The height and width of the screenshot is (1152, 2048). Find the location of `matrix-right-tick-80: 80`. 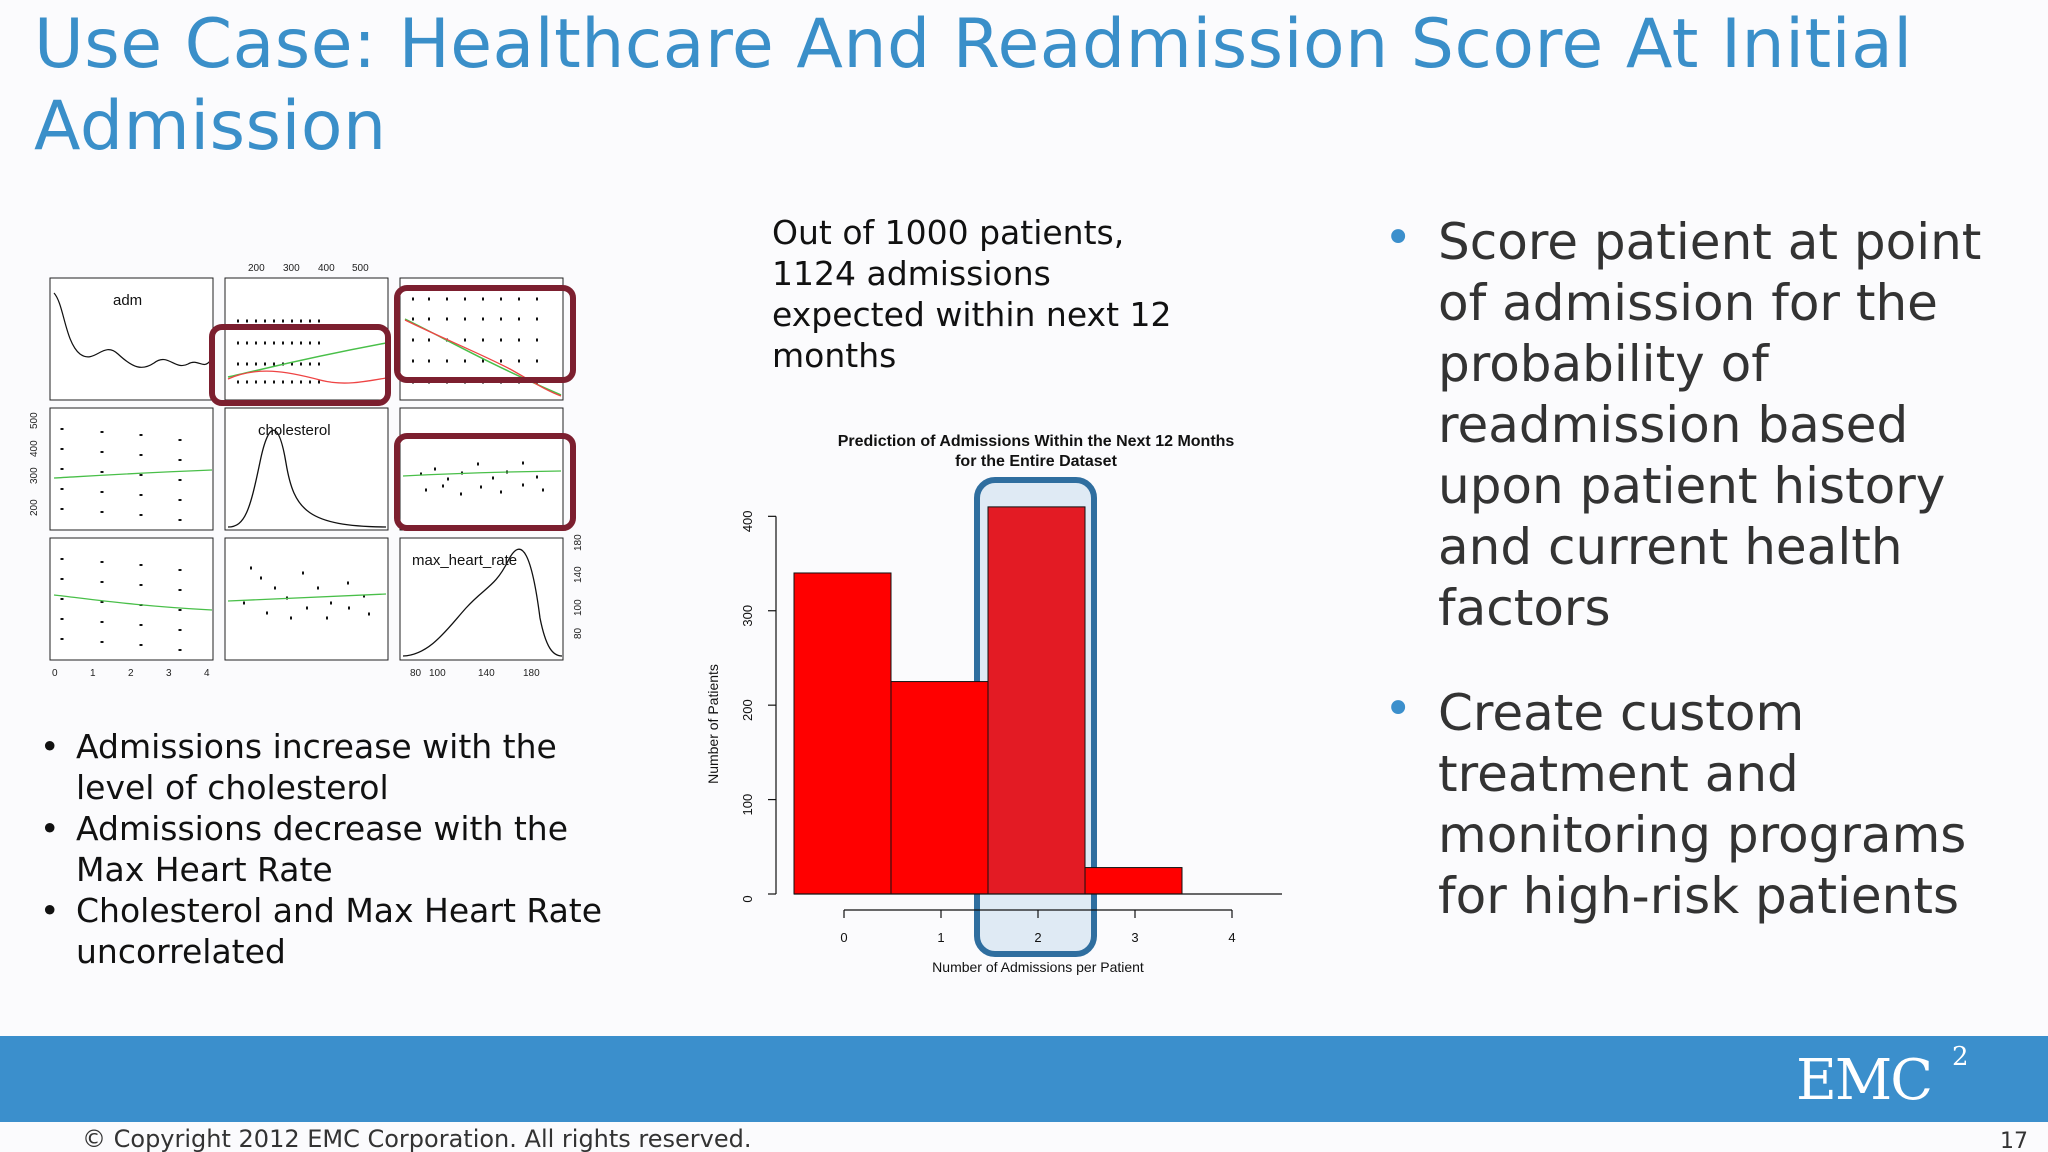

matrix-right-tick-80: 80 is located at coordinates (578, 633).